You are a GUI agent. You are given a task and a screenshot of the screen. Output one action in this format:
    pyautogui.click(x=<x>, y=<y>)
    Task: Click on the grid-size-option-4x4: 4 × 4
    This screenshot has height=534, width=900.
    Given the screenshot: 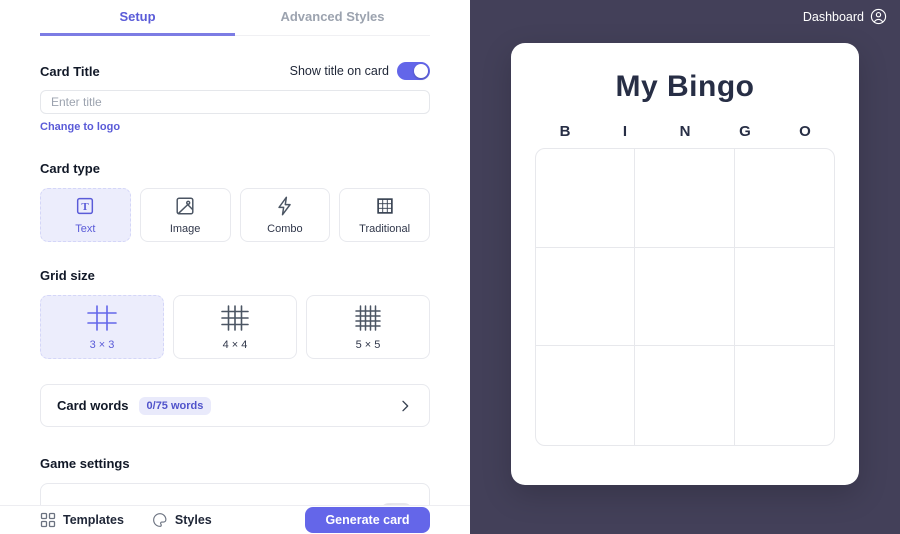 What is the action you would take?
    pyautogui.click(x=235, y=327)
    